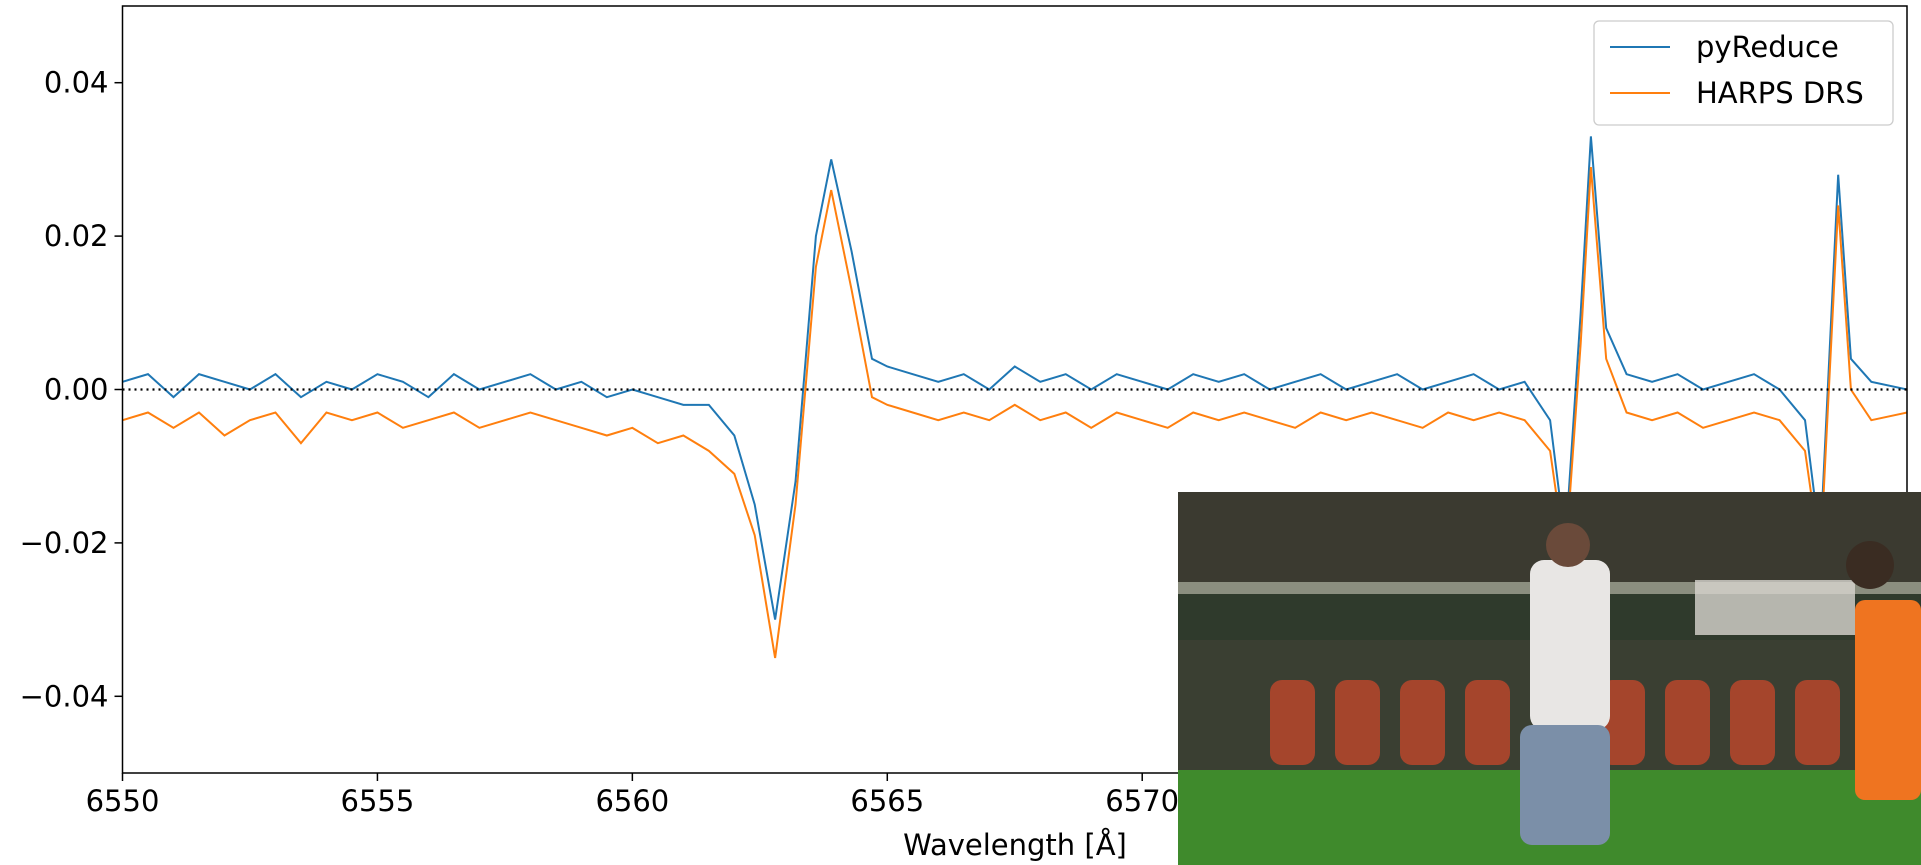  What do you see at coordinates (887, 801) in the screenshot?
I see `x-tick-label: 6565` at bounding box center [887, 801].